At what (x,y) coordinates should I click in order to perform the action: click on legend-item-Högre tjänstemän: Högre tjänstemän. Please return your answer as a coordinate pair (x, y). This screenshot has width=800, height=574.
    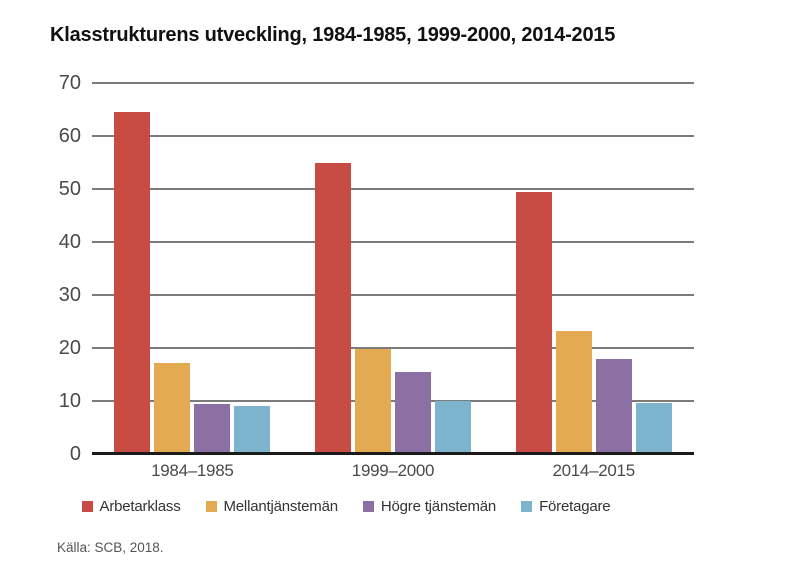
    Looking at the image, I should click on (429, 506).